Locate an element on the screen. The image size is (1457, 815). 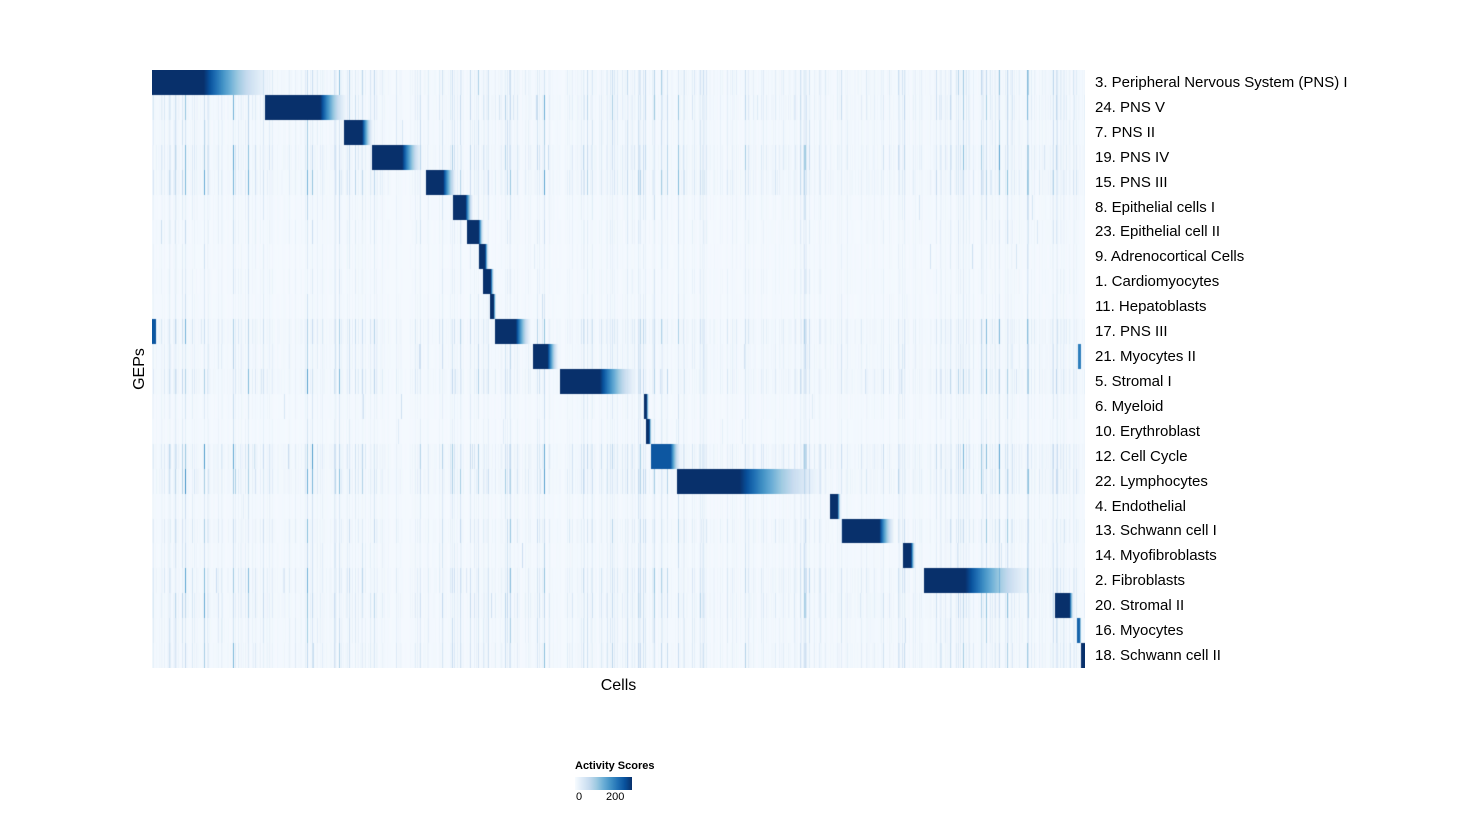
row-label: 9. Adrenocortical Cells is located at coordinates (1170, 257).